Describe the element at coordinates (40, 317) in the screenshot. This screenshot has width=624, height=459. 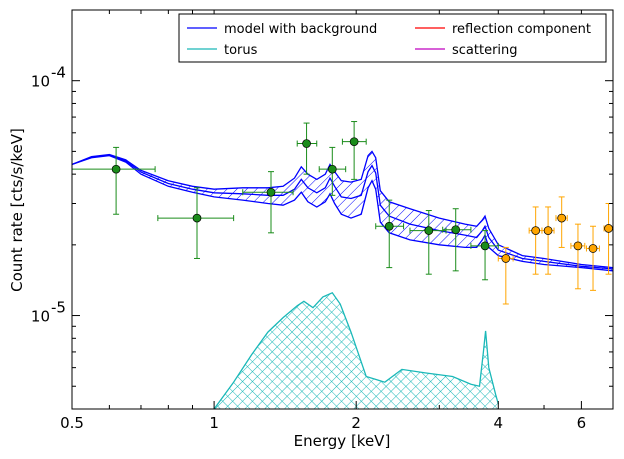
I see `y-tick-label-0: 10` at that location.